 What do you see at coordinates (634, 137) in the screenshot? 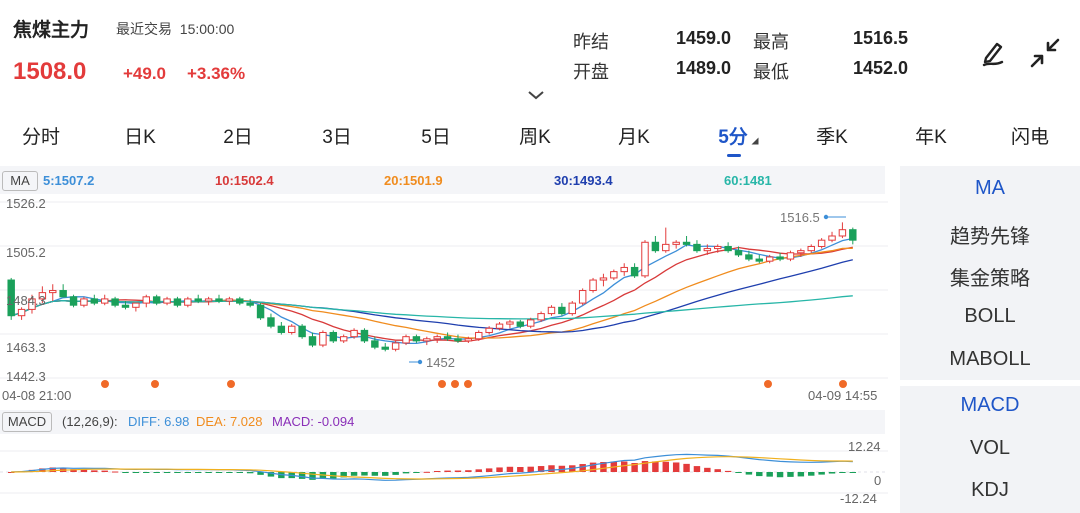
I see `tab-monthly-k: 月K` at bounding box center [634, 137].